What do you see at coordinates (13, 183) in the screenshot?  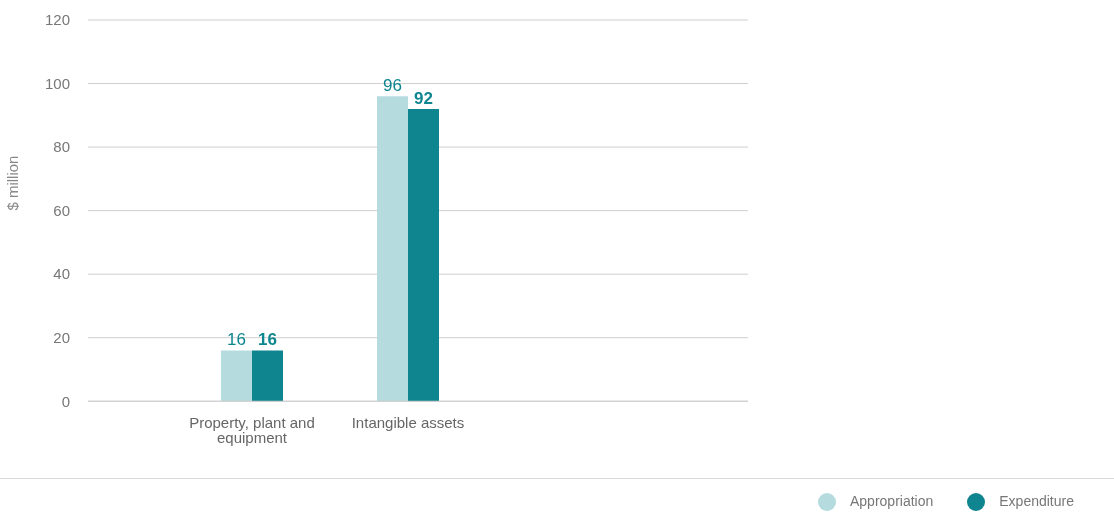 I see `y-axis-title: $ million` at bounding box center [13, 183].